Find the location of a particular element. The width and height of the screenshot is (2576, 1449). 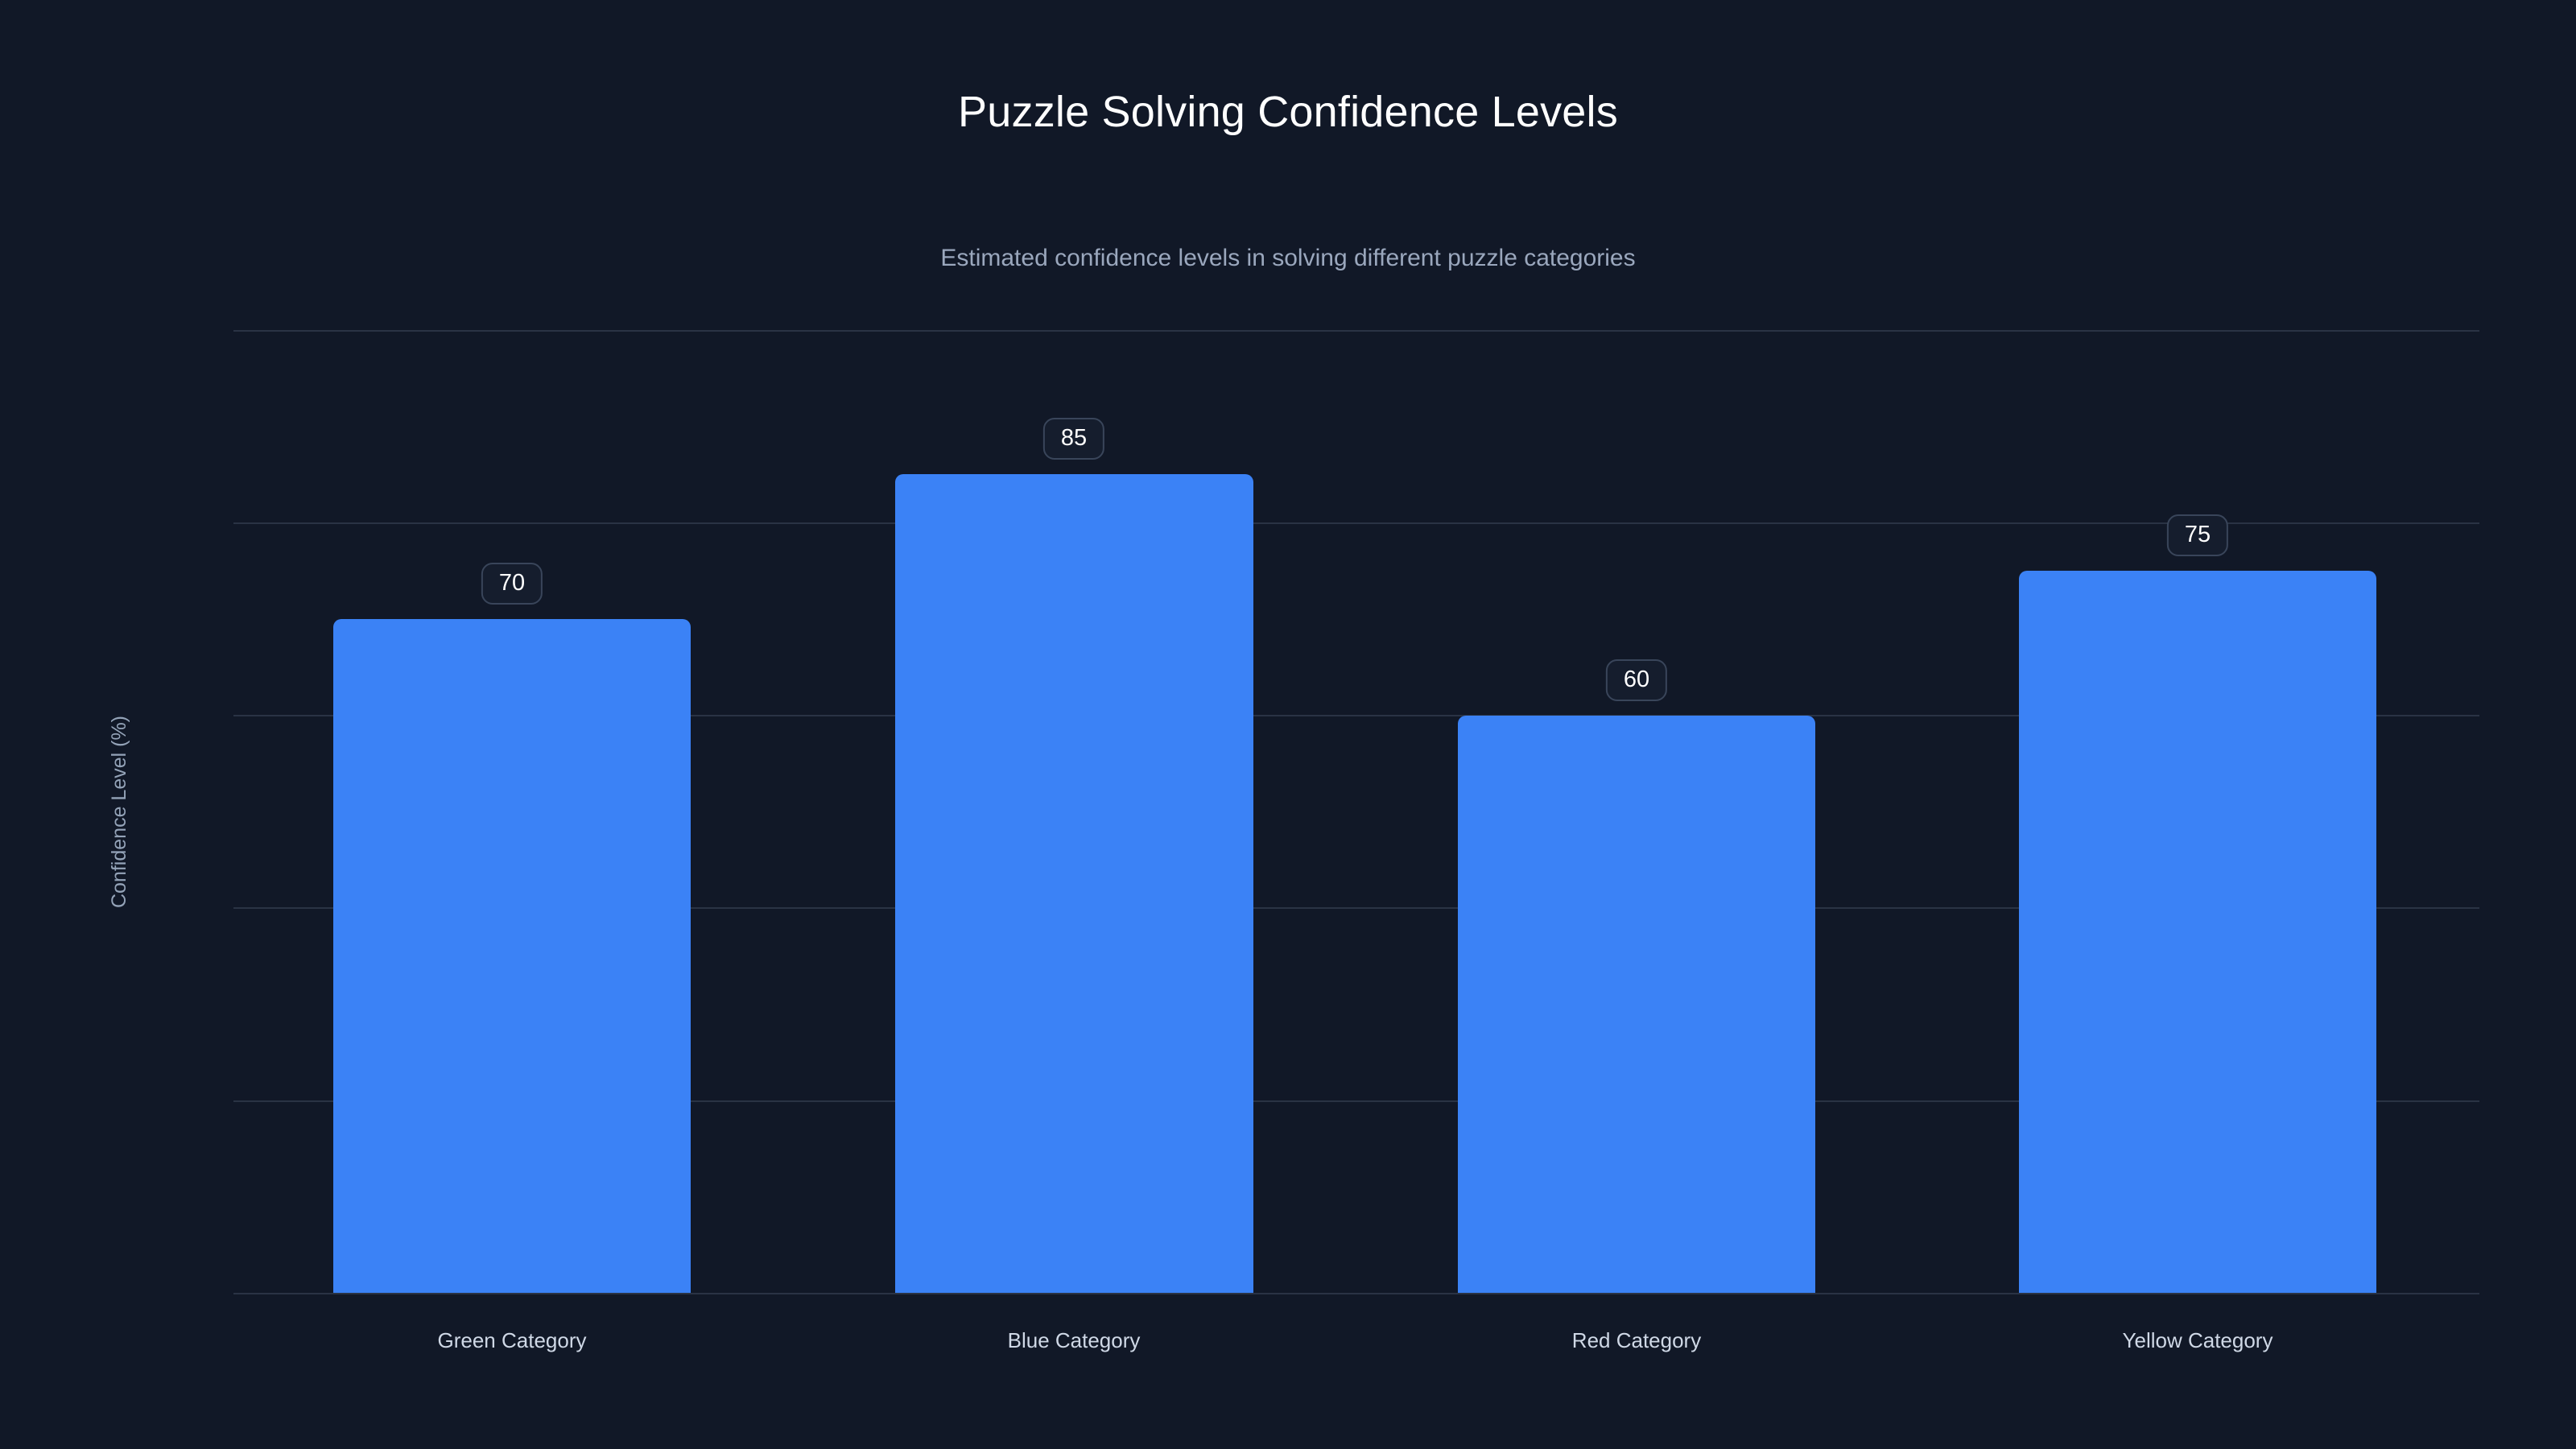

x-tick-label-blue-category: Blue Category is located at coordinates (1074, 1340).